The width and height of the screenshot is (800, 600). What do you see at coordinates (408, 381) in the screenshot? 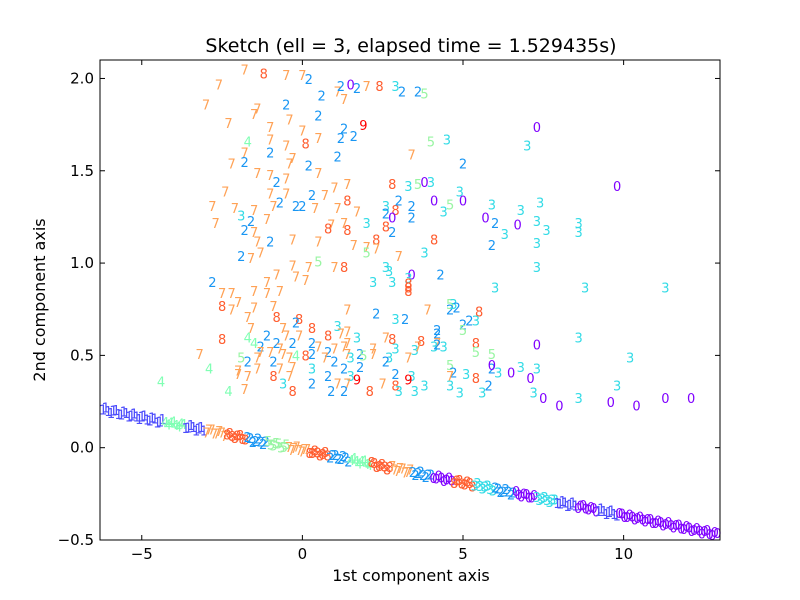
I see `data-point: 9` at bounding box center [408, 381].